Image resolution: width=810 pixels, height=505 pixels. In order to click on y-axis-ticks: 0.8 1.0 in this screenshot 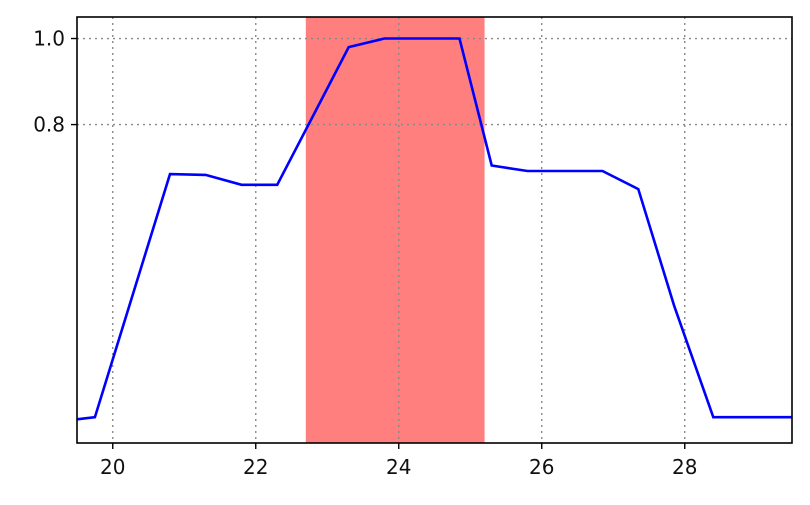, I will do `click(55, 82)`.